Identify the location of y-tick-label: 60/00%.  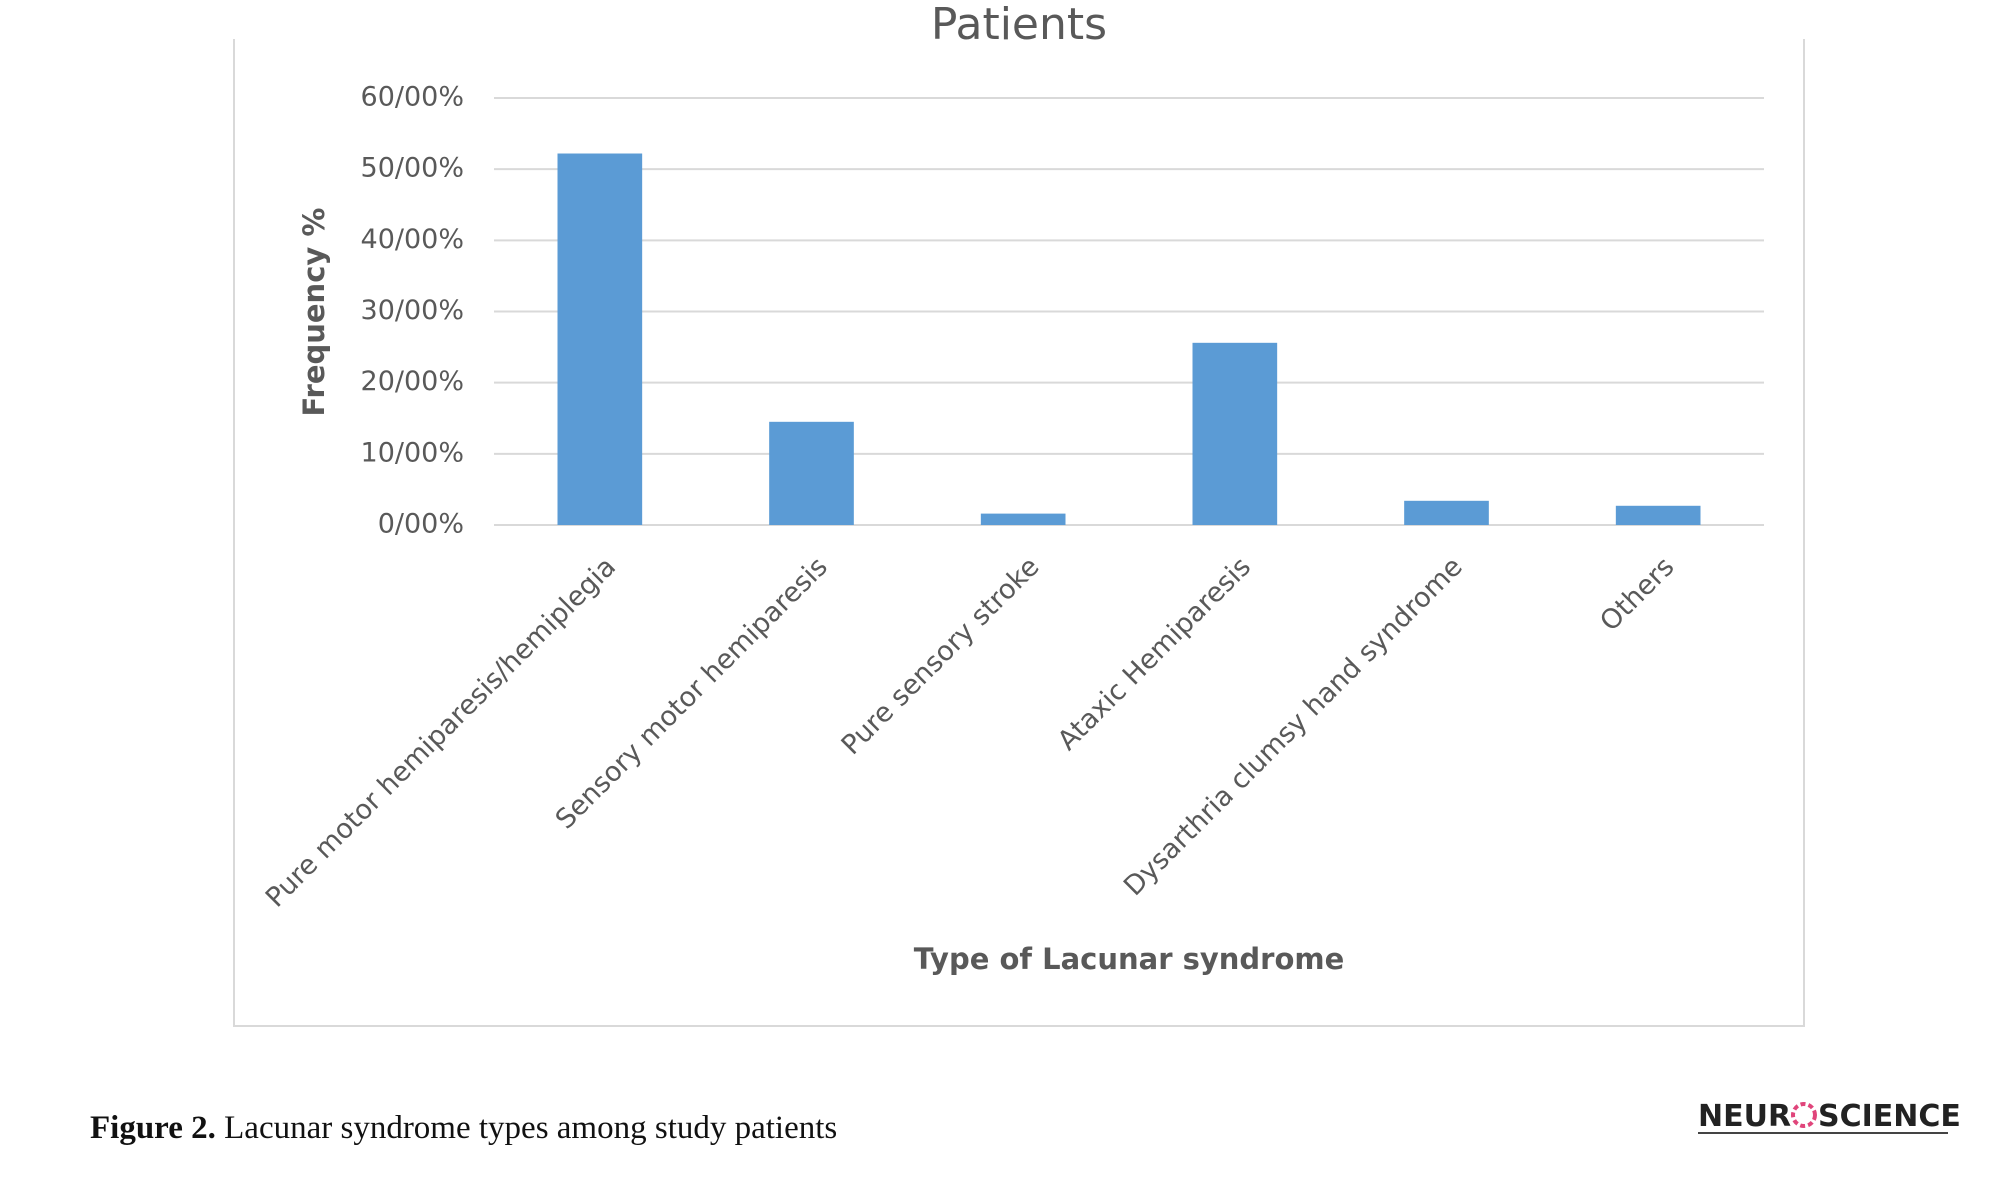
(412, 97).